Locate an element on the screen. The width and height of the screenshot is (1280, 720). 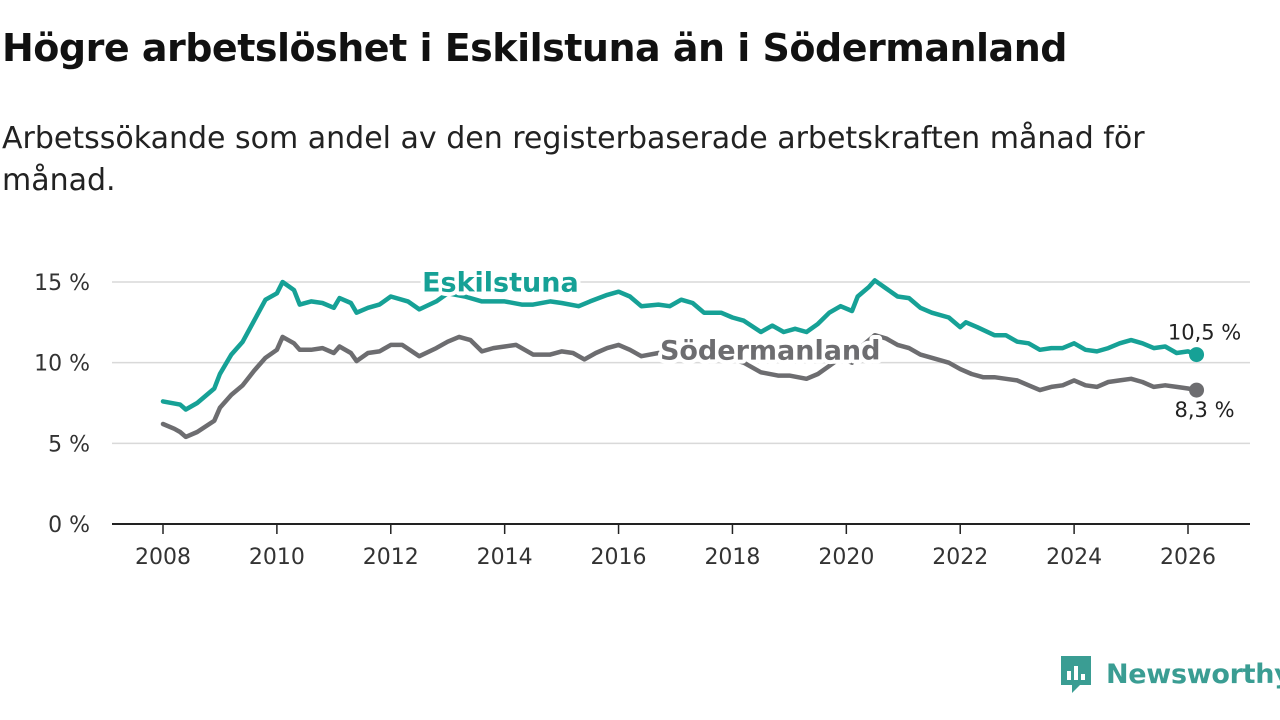
brand-name: Newsworthy is located at coordinates (1193, 674).